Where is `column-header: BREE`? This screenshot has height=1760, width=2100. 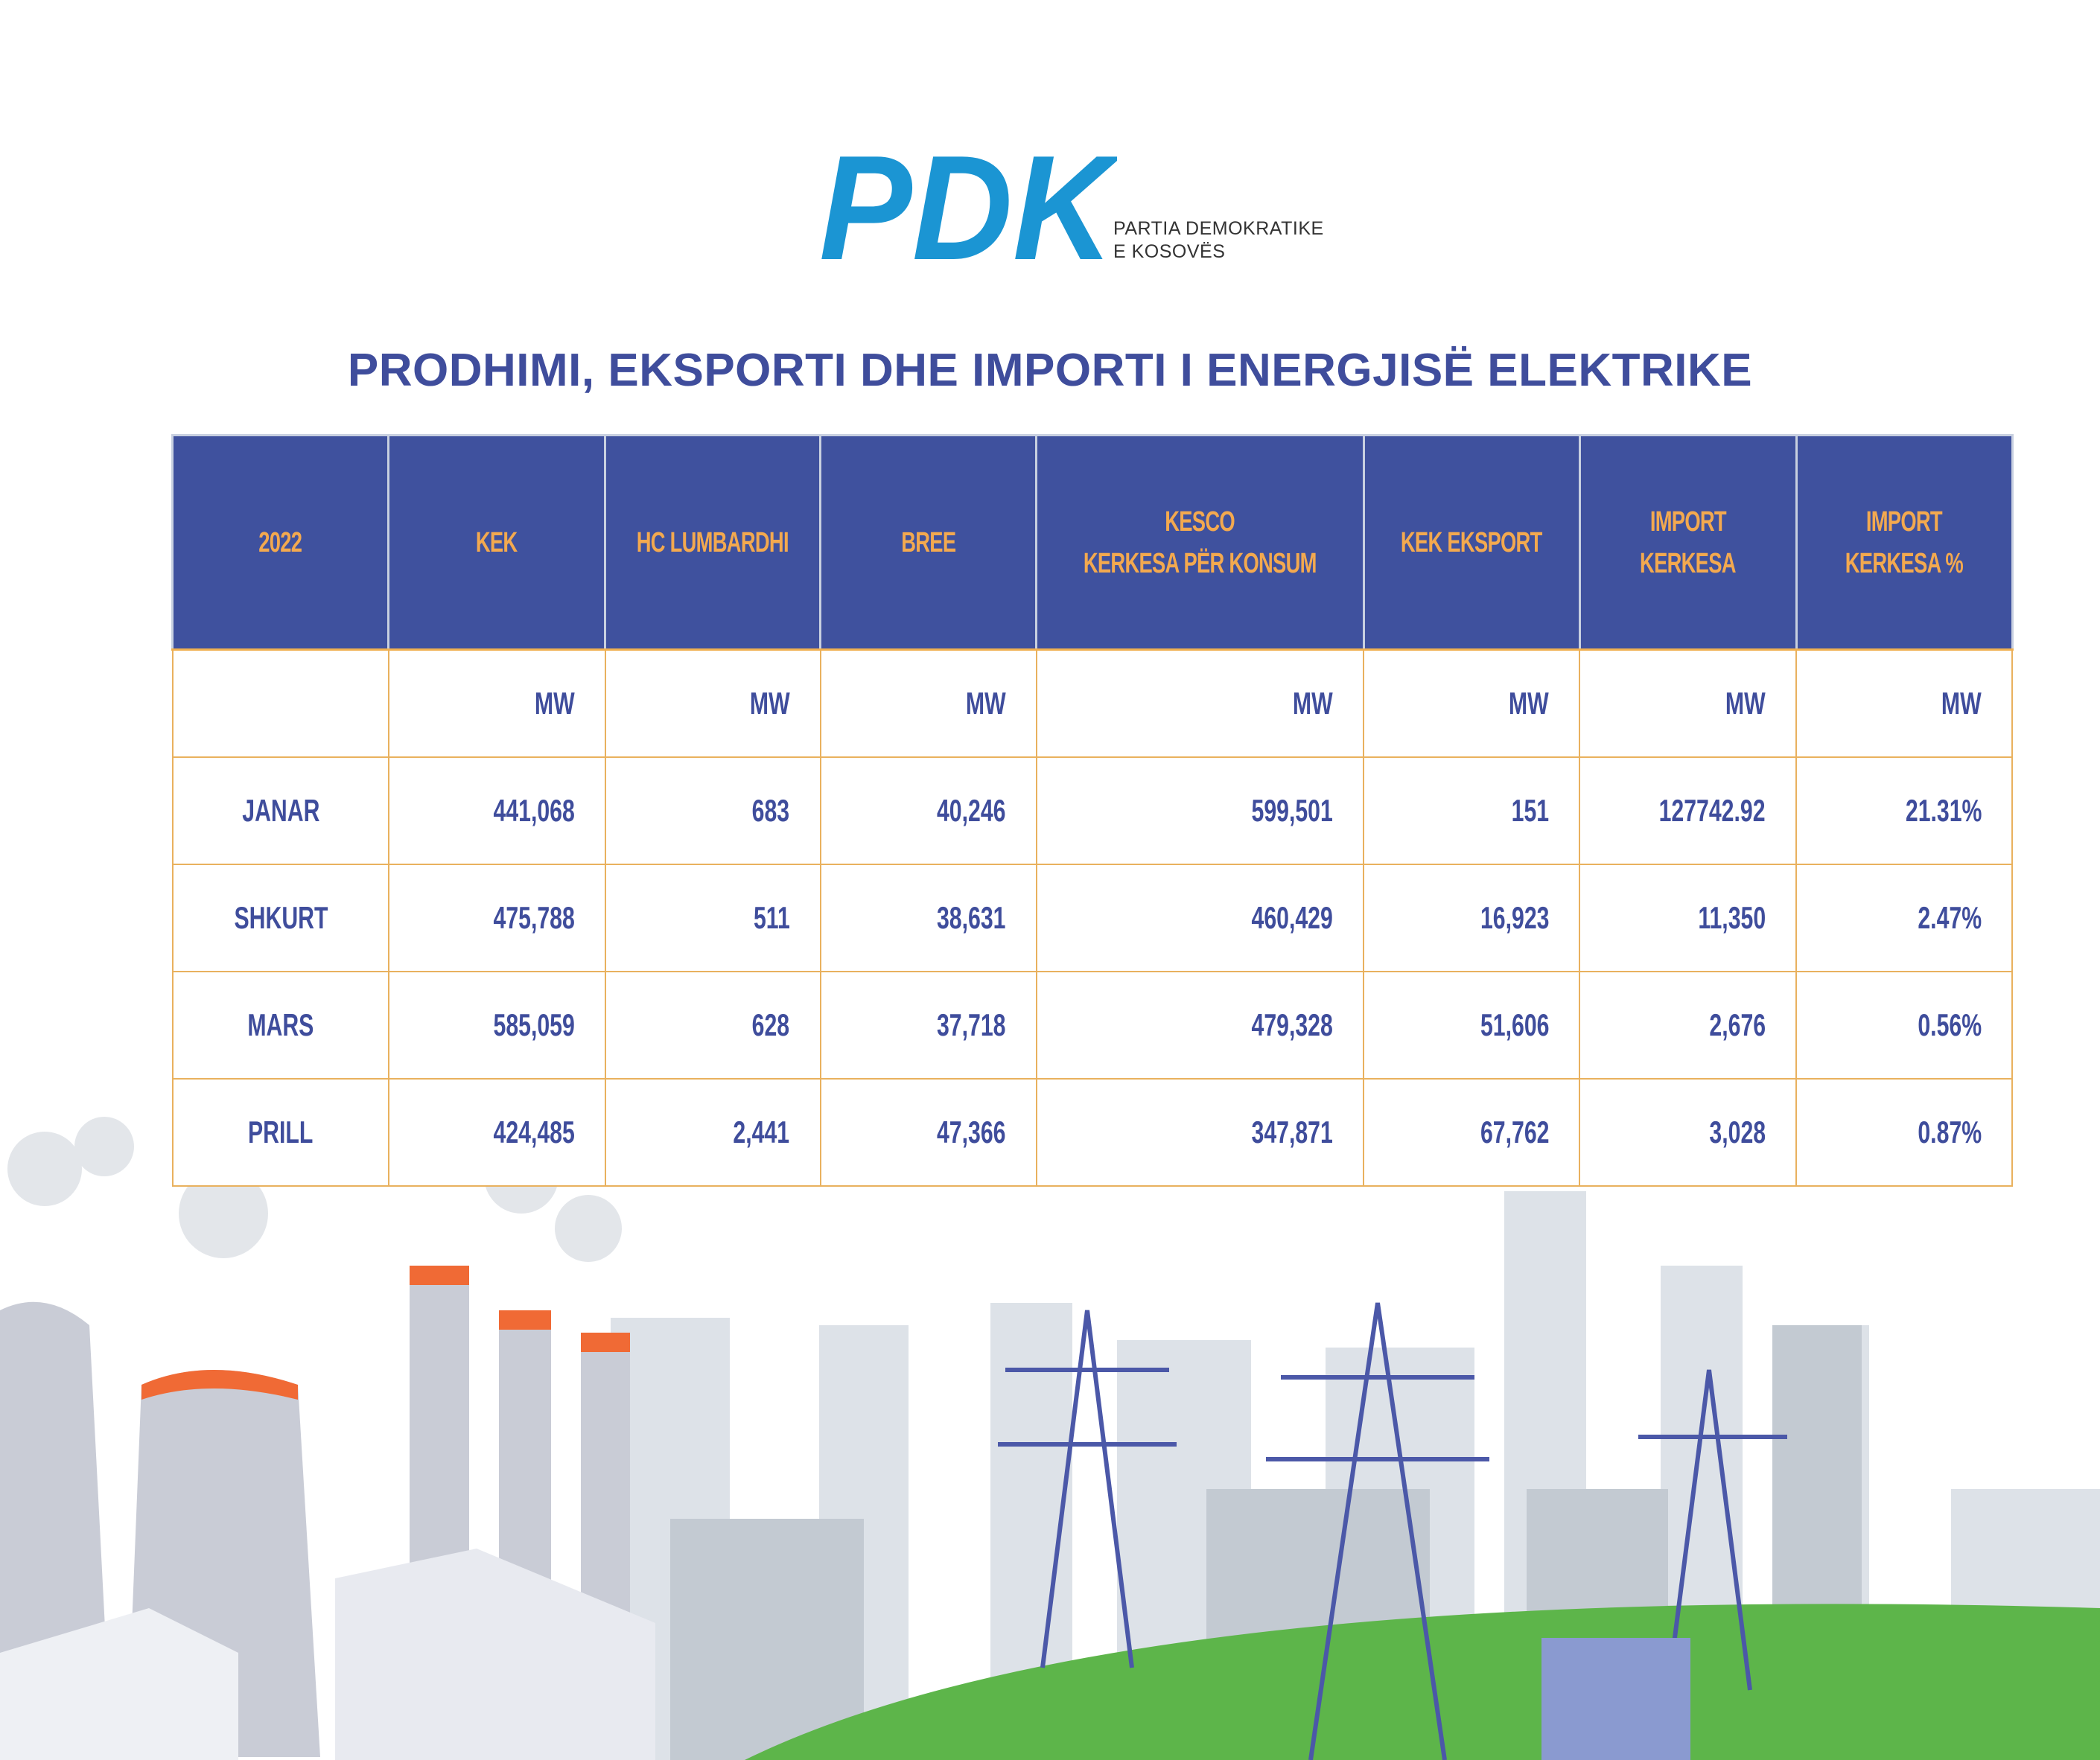
column-header: BREE is located at coordinates (928, 542).